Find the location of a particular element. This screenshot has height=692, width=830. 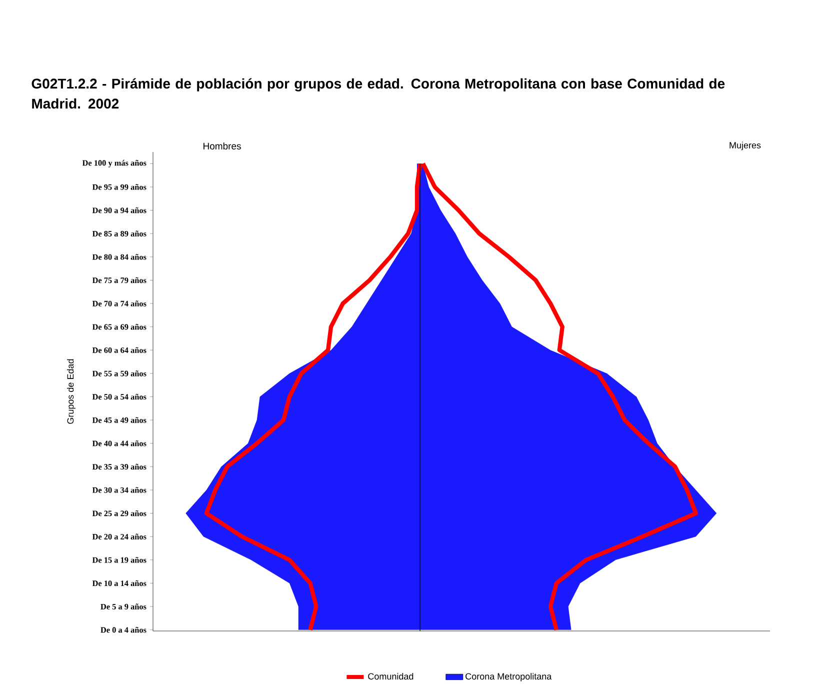

y-tick-label: De 70 a 74 años is located at coordinates (119, 303).